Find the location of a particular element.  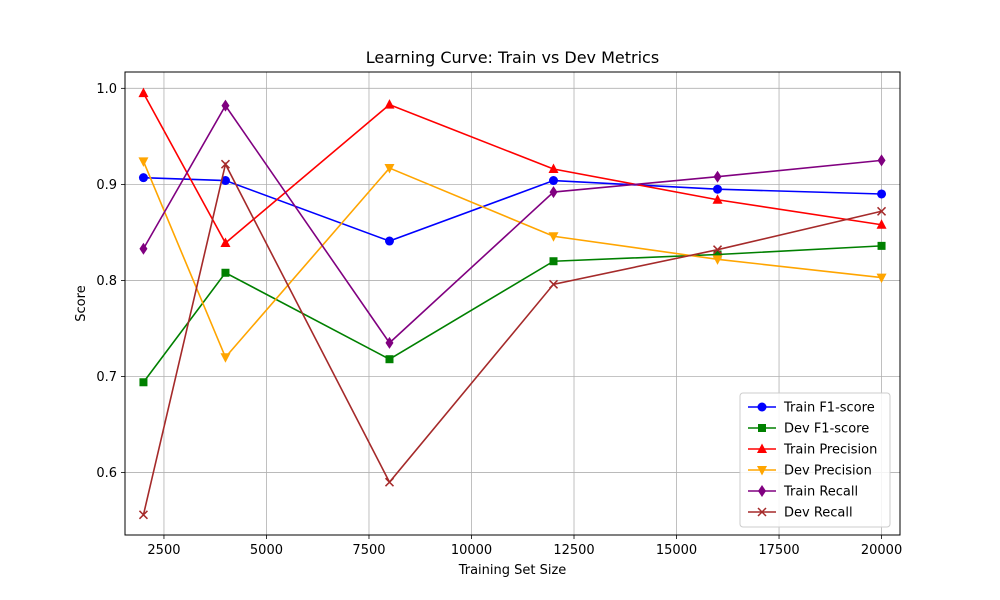

y-tick-label: 0.7 is located at coordinates (106, 377).